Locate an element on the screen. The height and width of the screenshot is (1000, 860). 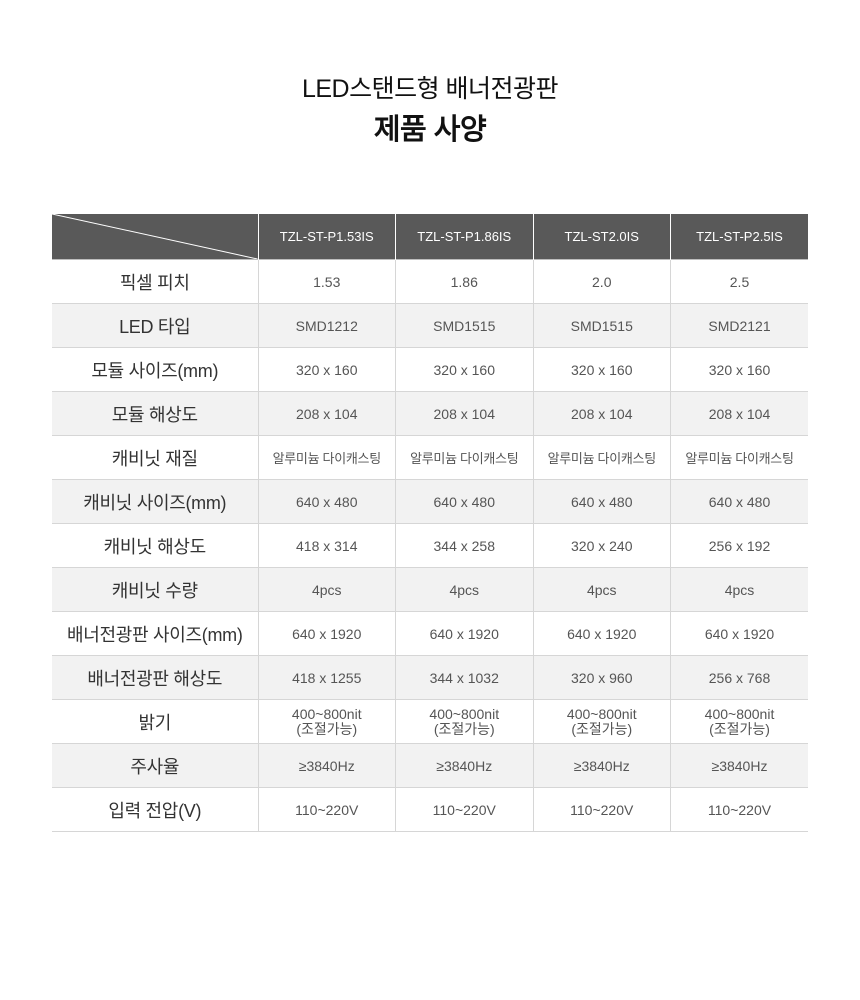
spec-value: 344 x 258 is located at coordinates (464, 545).